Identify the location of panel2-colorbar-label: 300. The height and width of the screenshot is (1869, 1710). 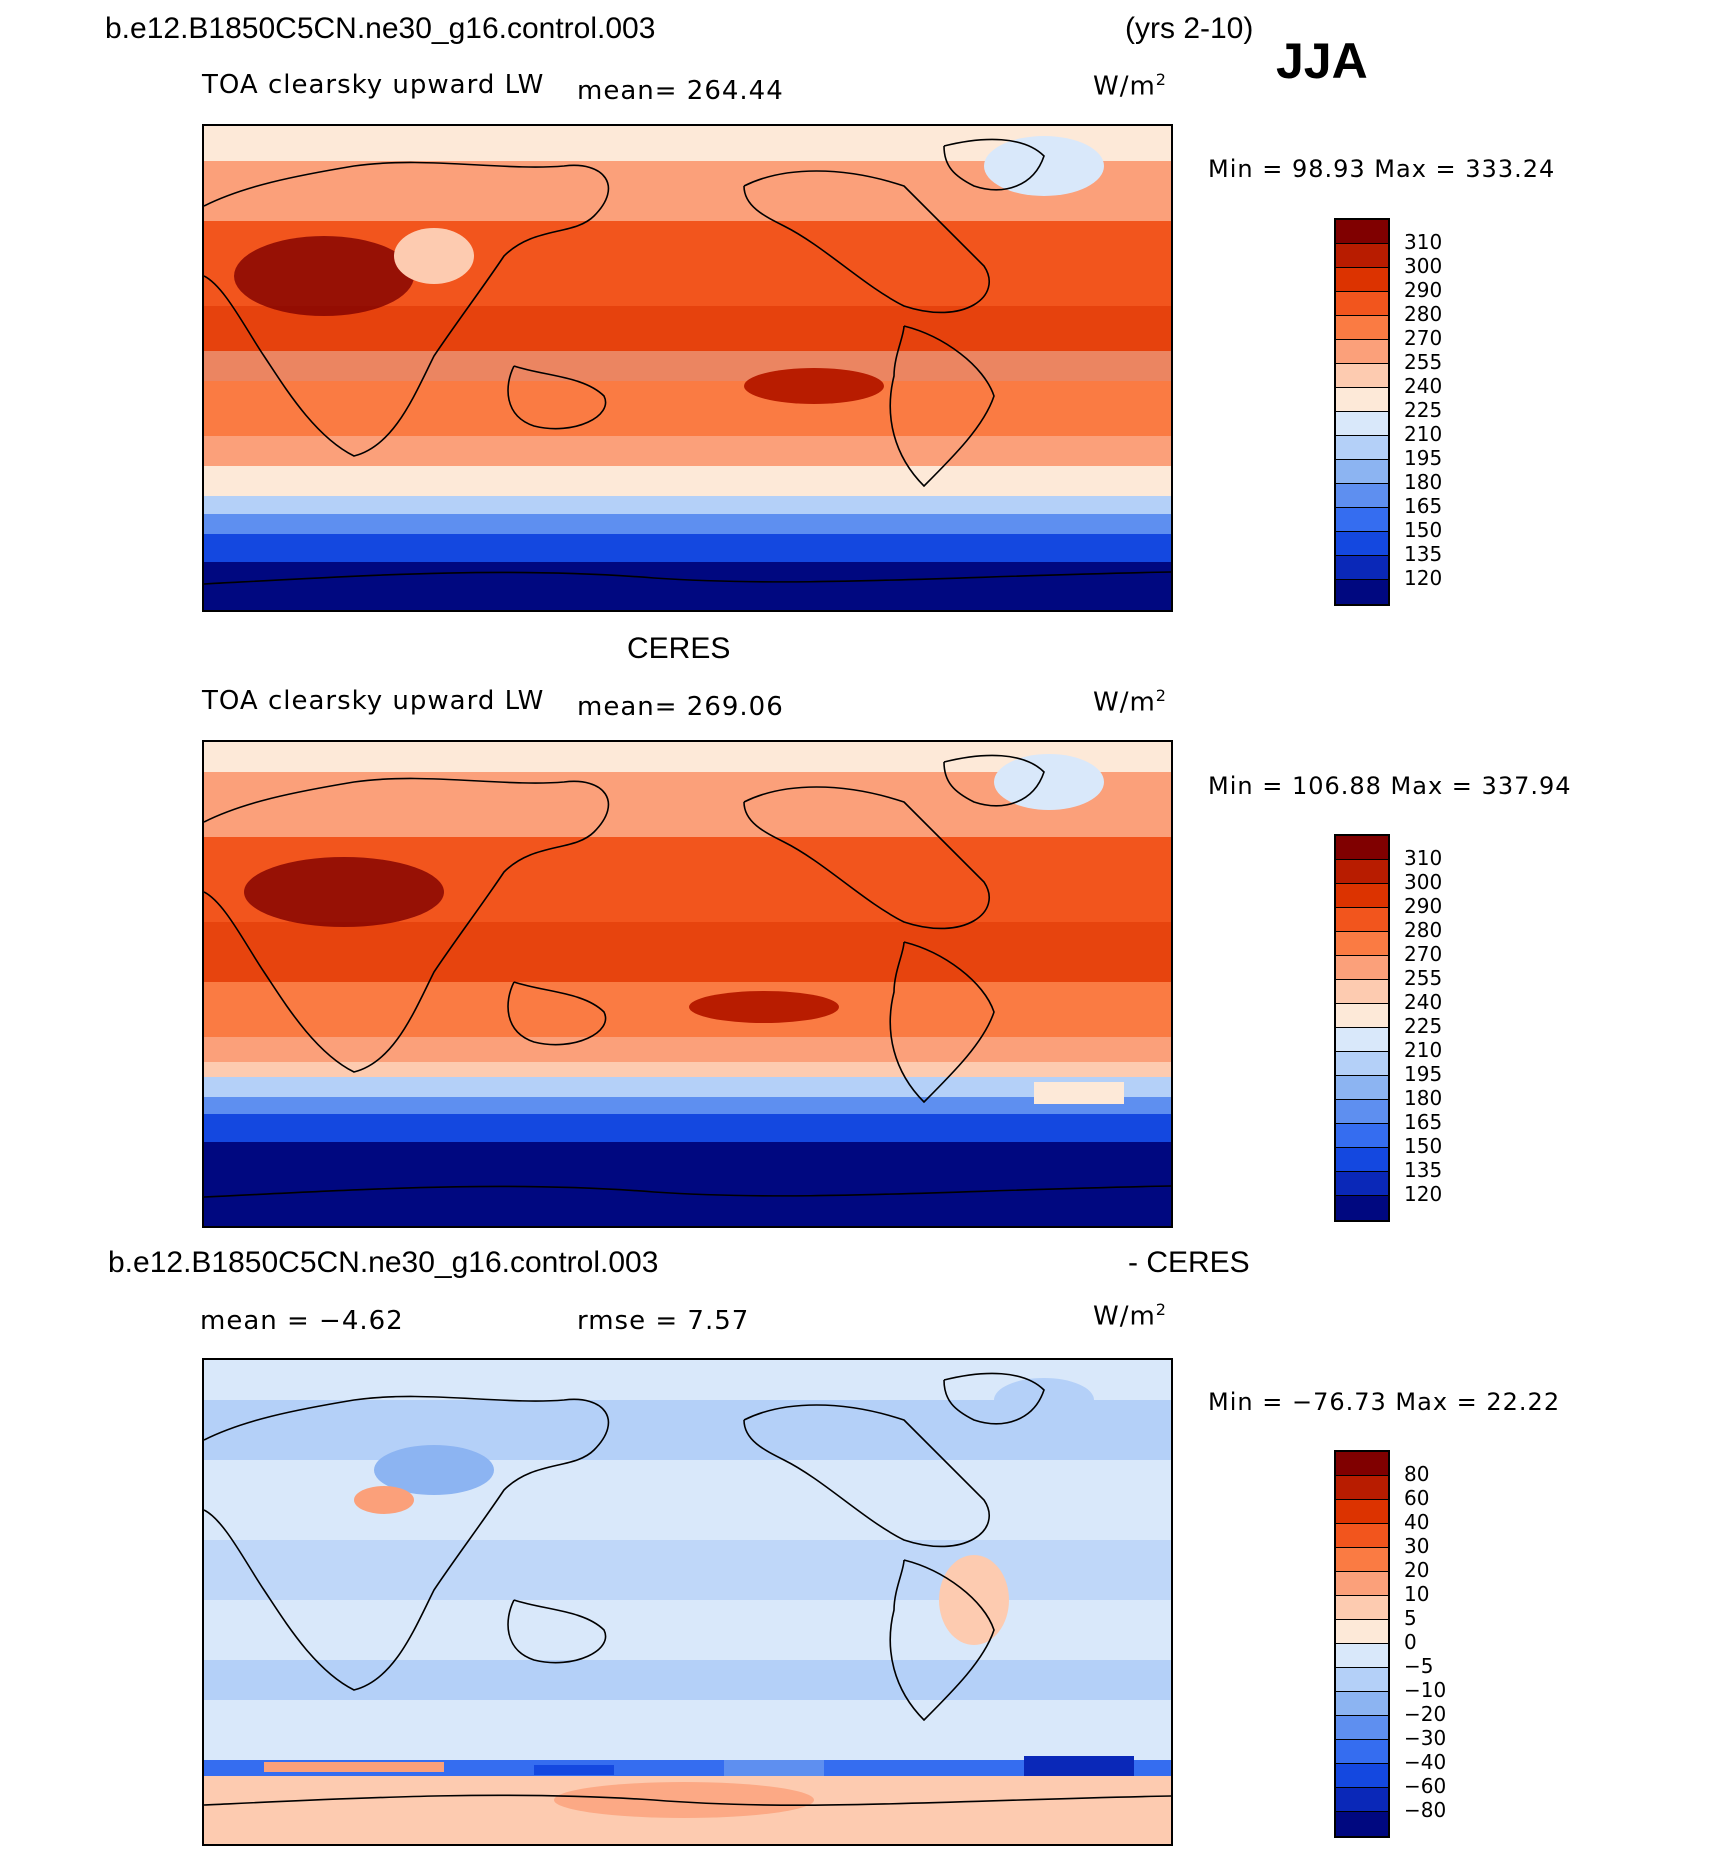
(1423, 882).